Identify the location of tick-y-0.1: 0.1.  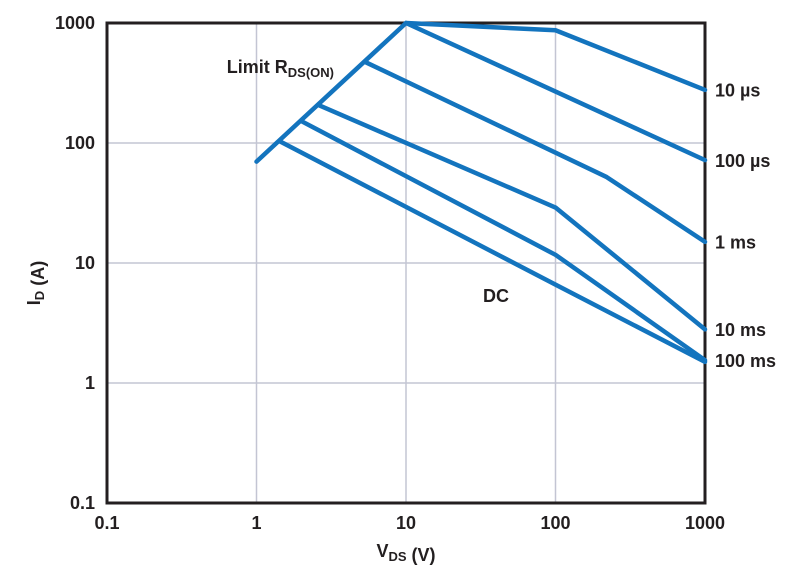
(82, 503).